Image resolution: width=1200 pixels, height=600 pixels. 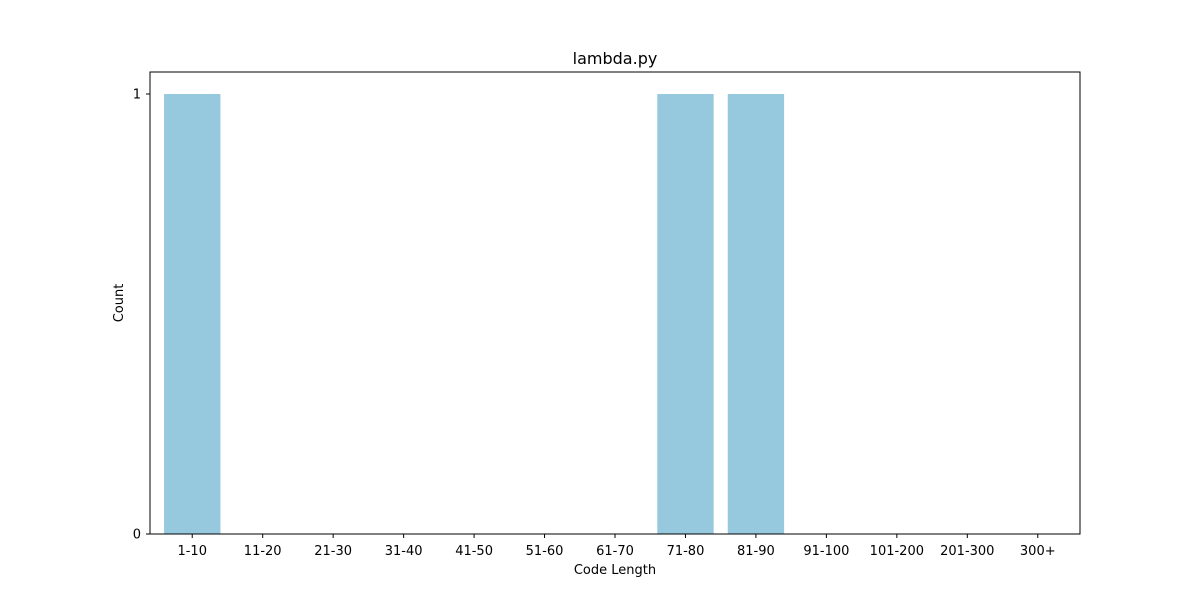 I want to click on x-tick-label: 91-100, so click(x=826, y=551).